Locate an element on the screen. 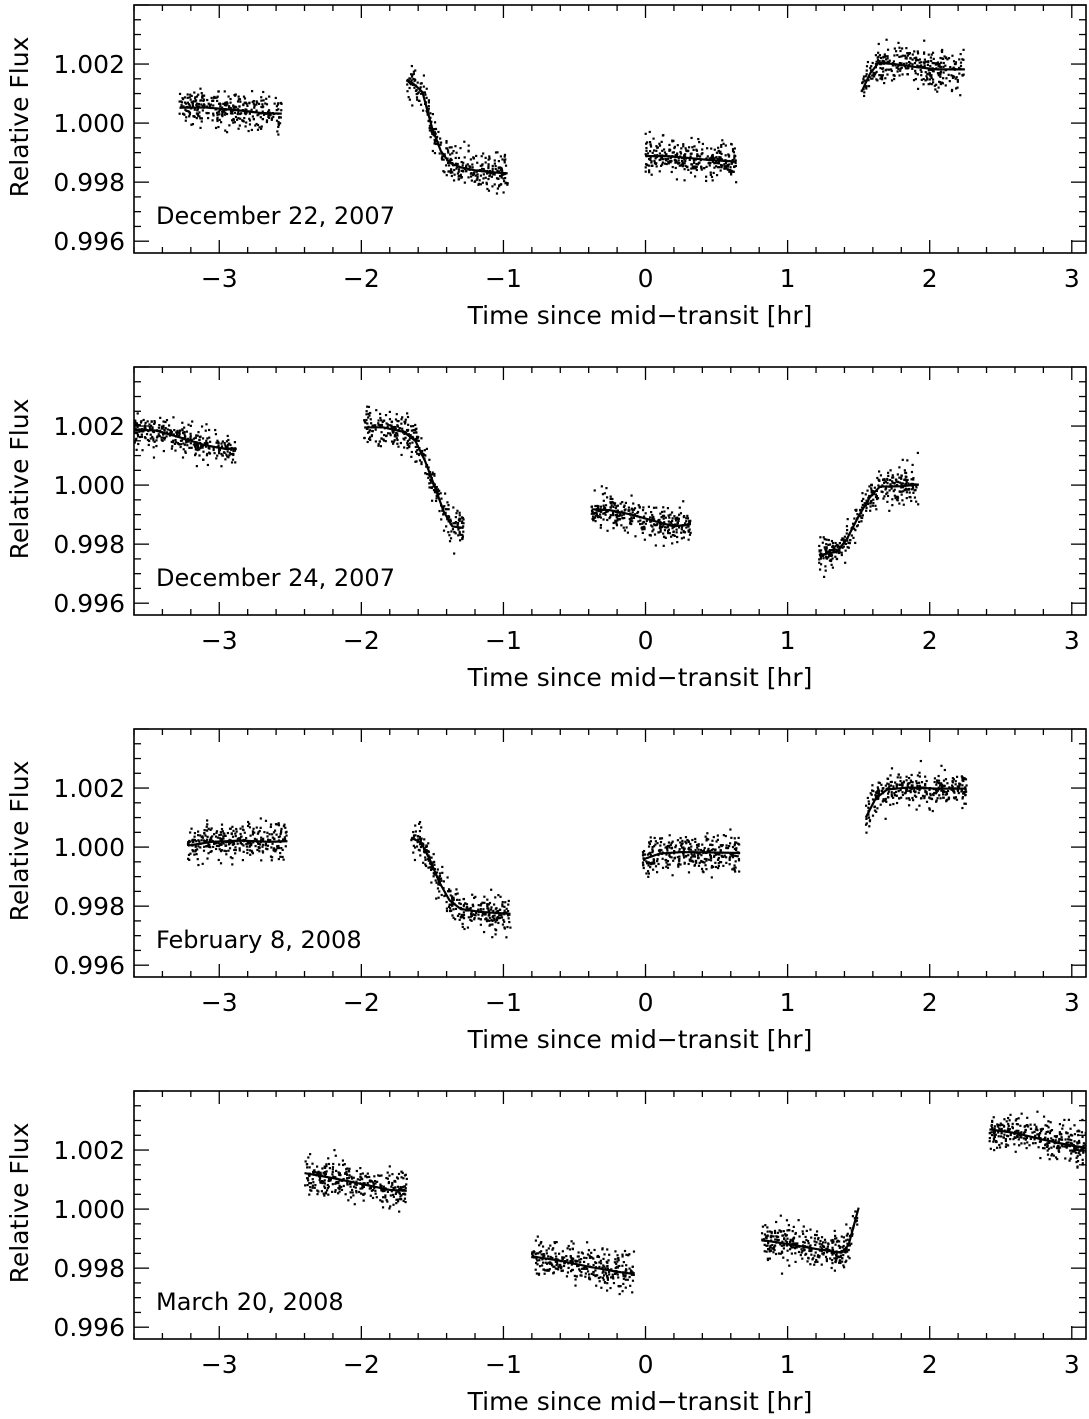 The width and height of the screenshot is (1089, 1419). x-axis-title: Time since mid−transit [hr] is located at coordinates (640, 315).